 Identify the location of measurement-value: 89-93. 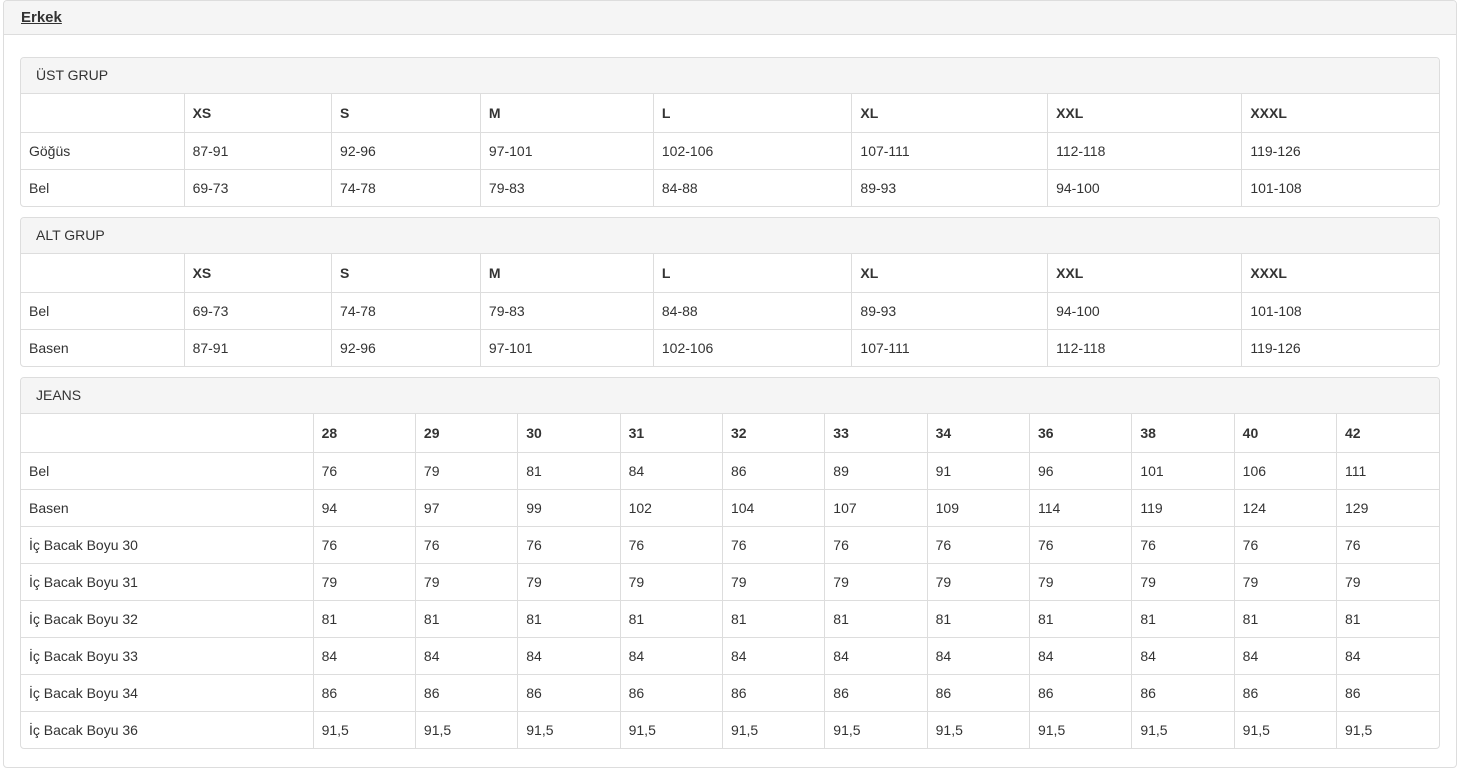
(950, 188).